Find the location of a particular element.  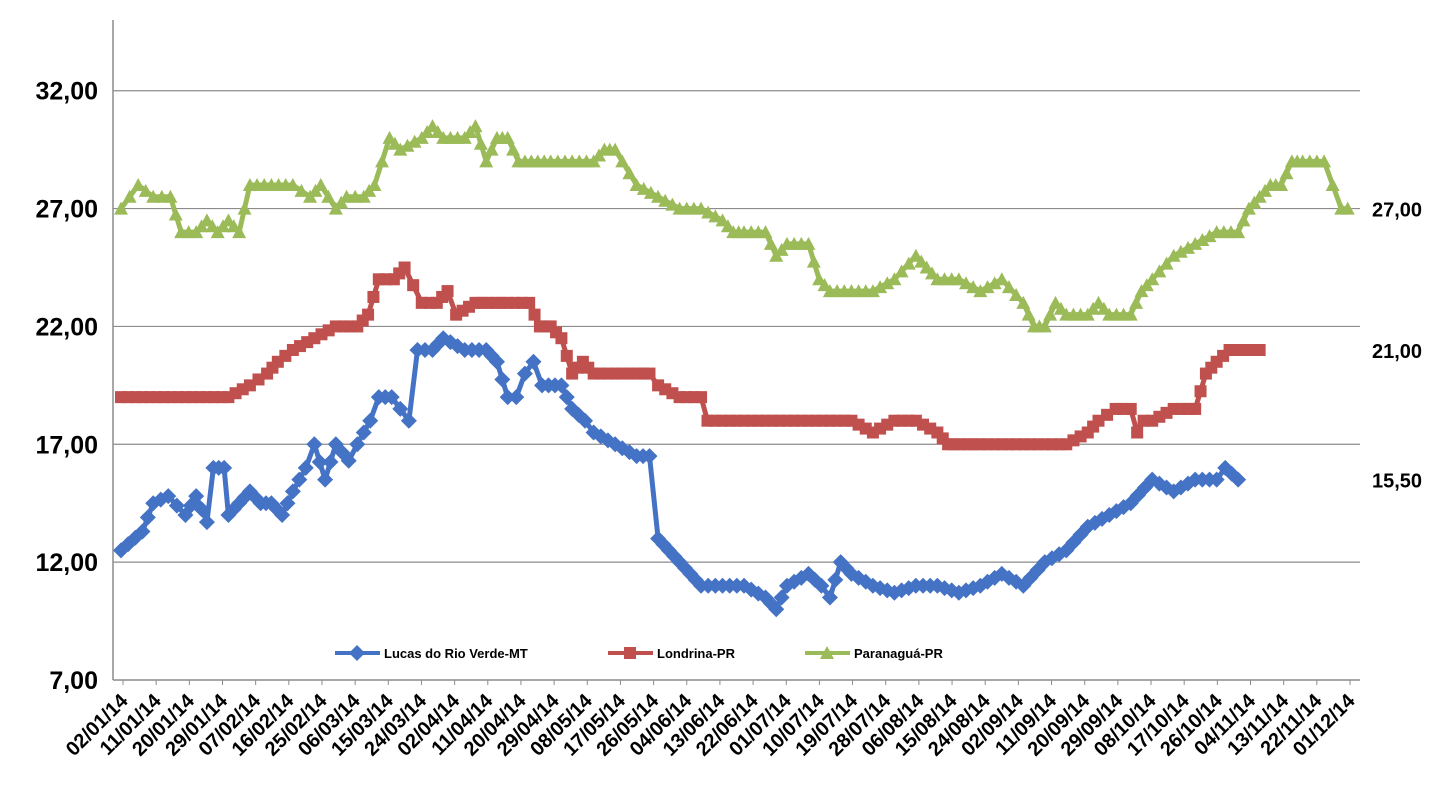

legend-item: Londrina-PR is located at coordinates (672, 653).